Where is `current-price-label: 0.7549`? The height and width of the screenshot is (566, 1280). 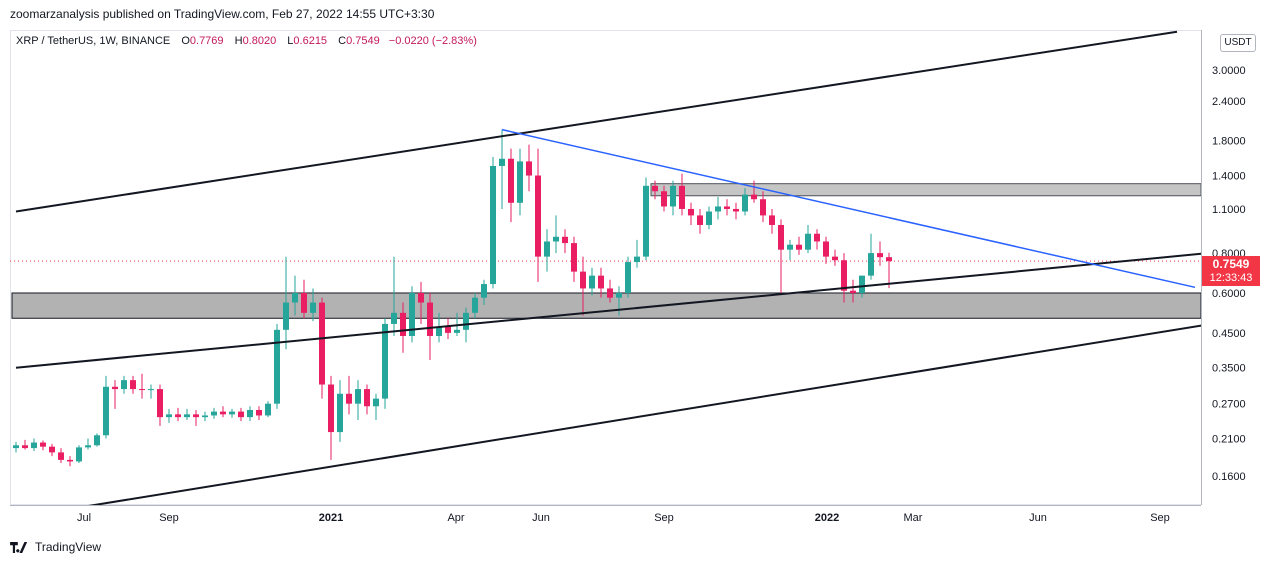 current-price-label: 0.7549 is located at coordinates (1231, 264).